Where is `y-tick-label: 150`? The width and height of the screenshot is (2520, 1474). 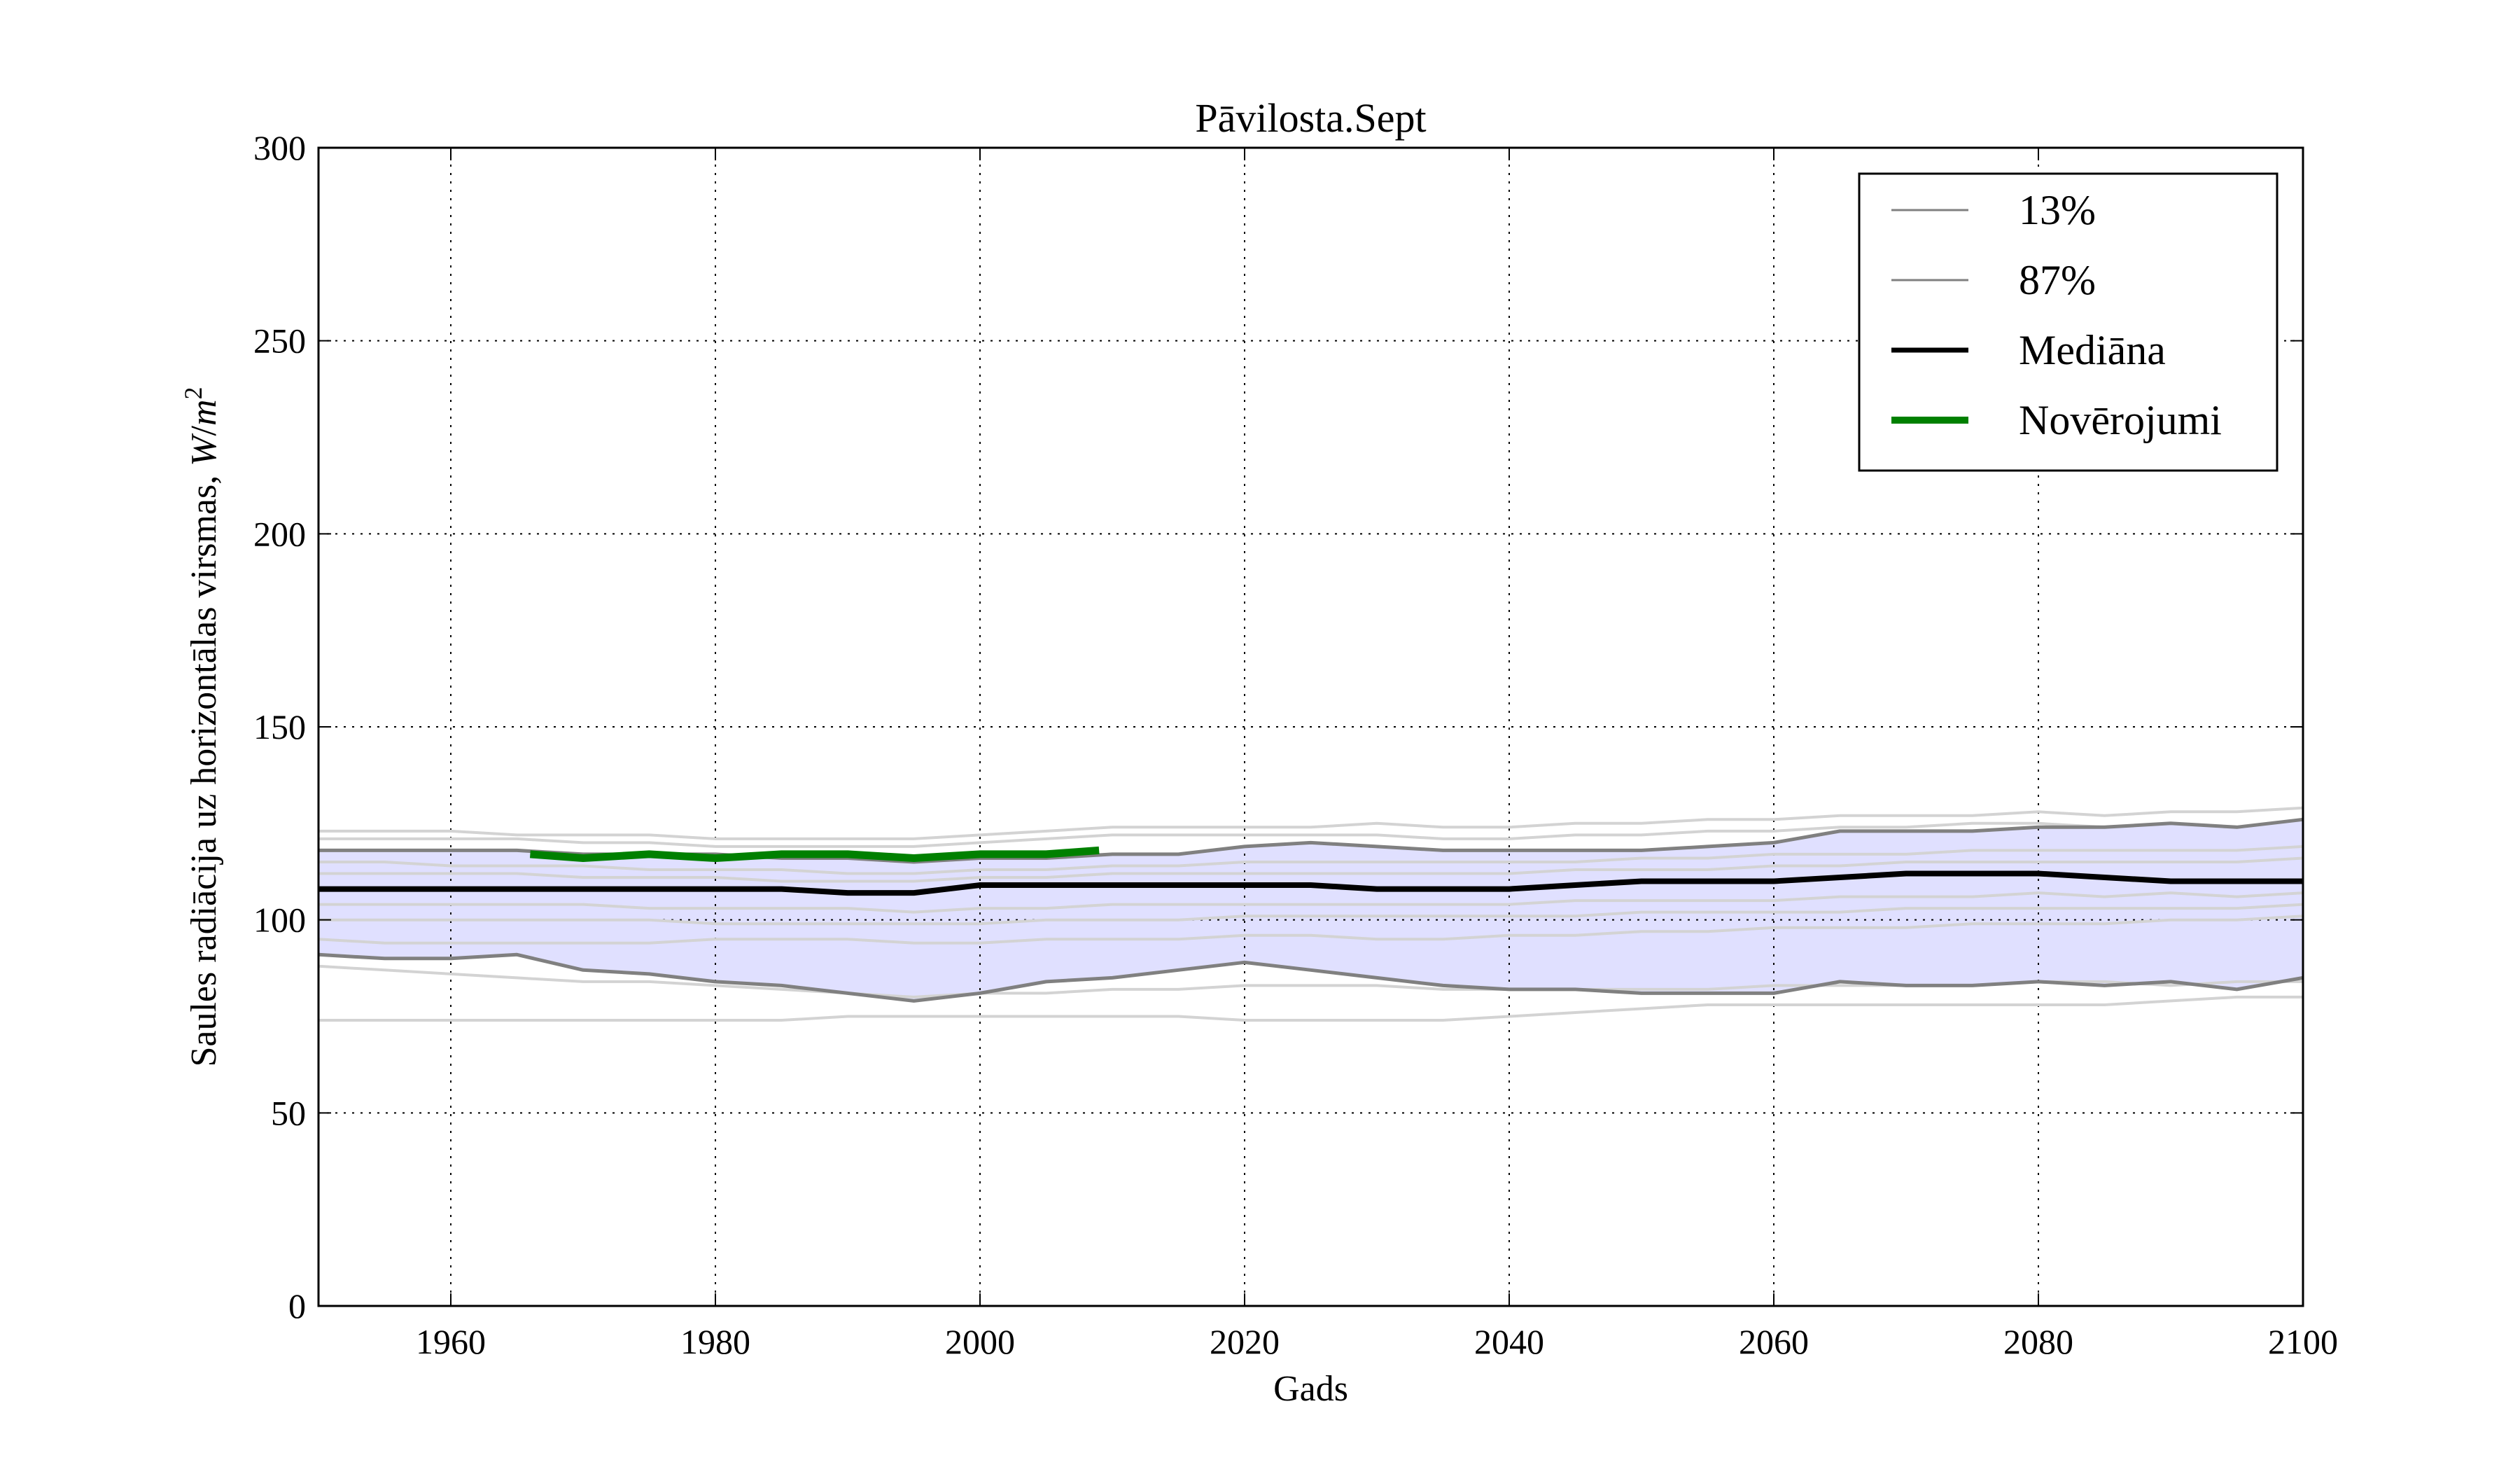 y-tick-label: 150 is located at coordinates (279, 726).